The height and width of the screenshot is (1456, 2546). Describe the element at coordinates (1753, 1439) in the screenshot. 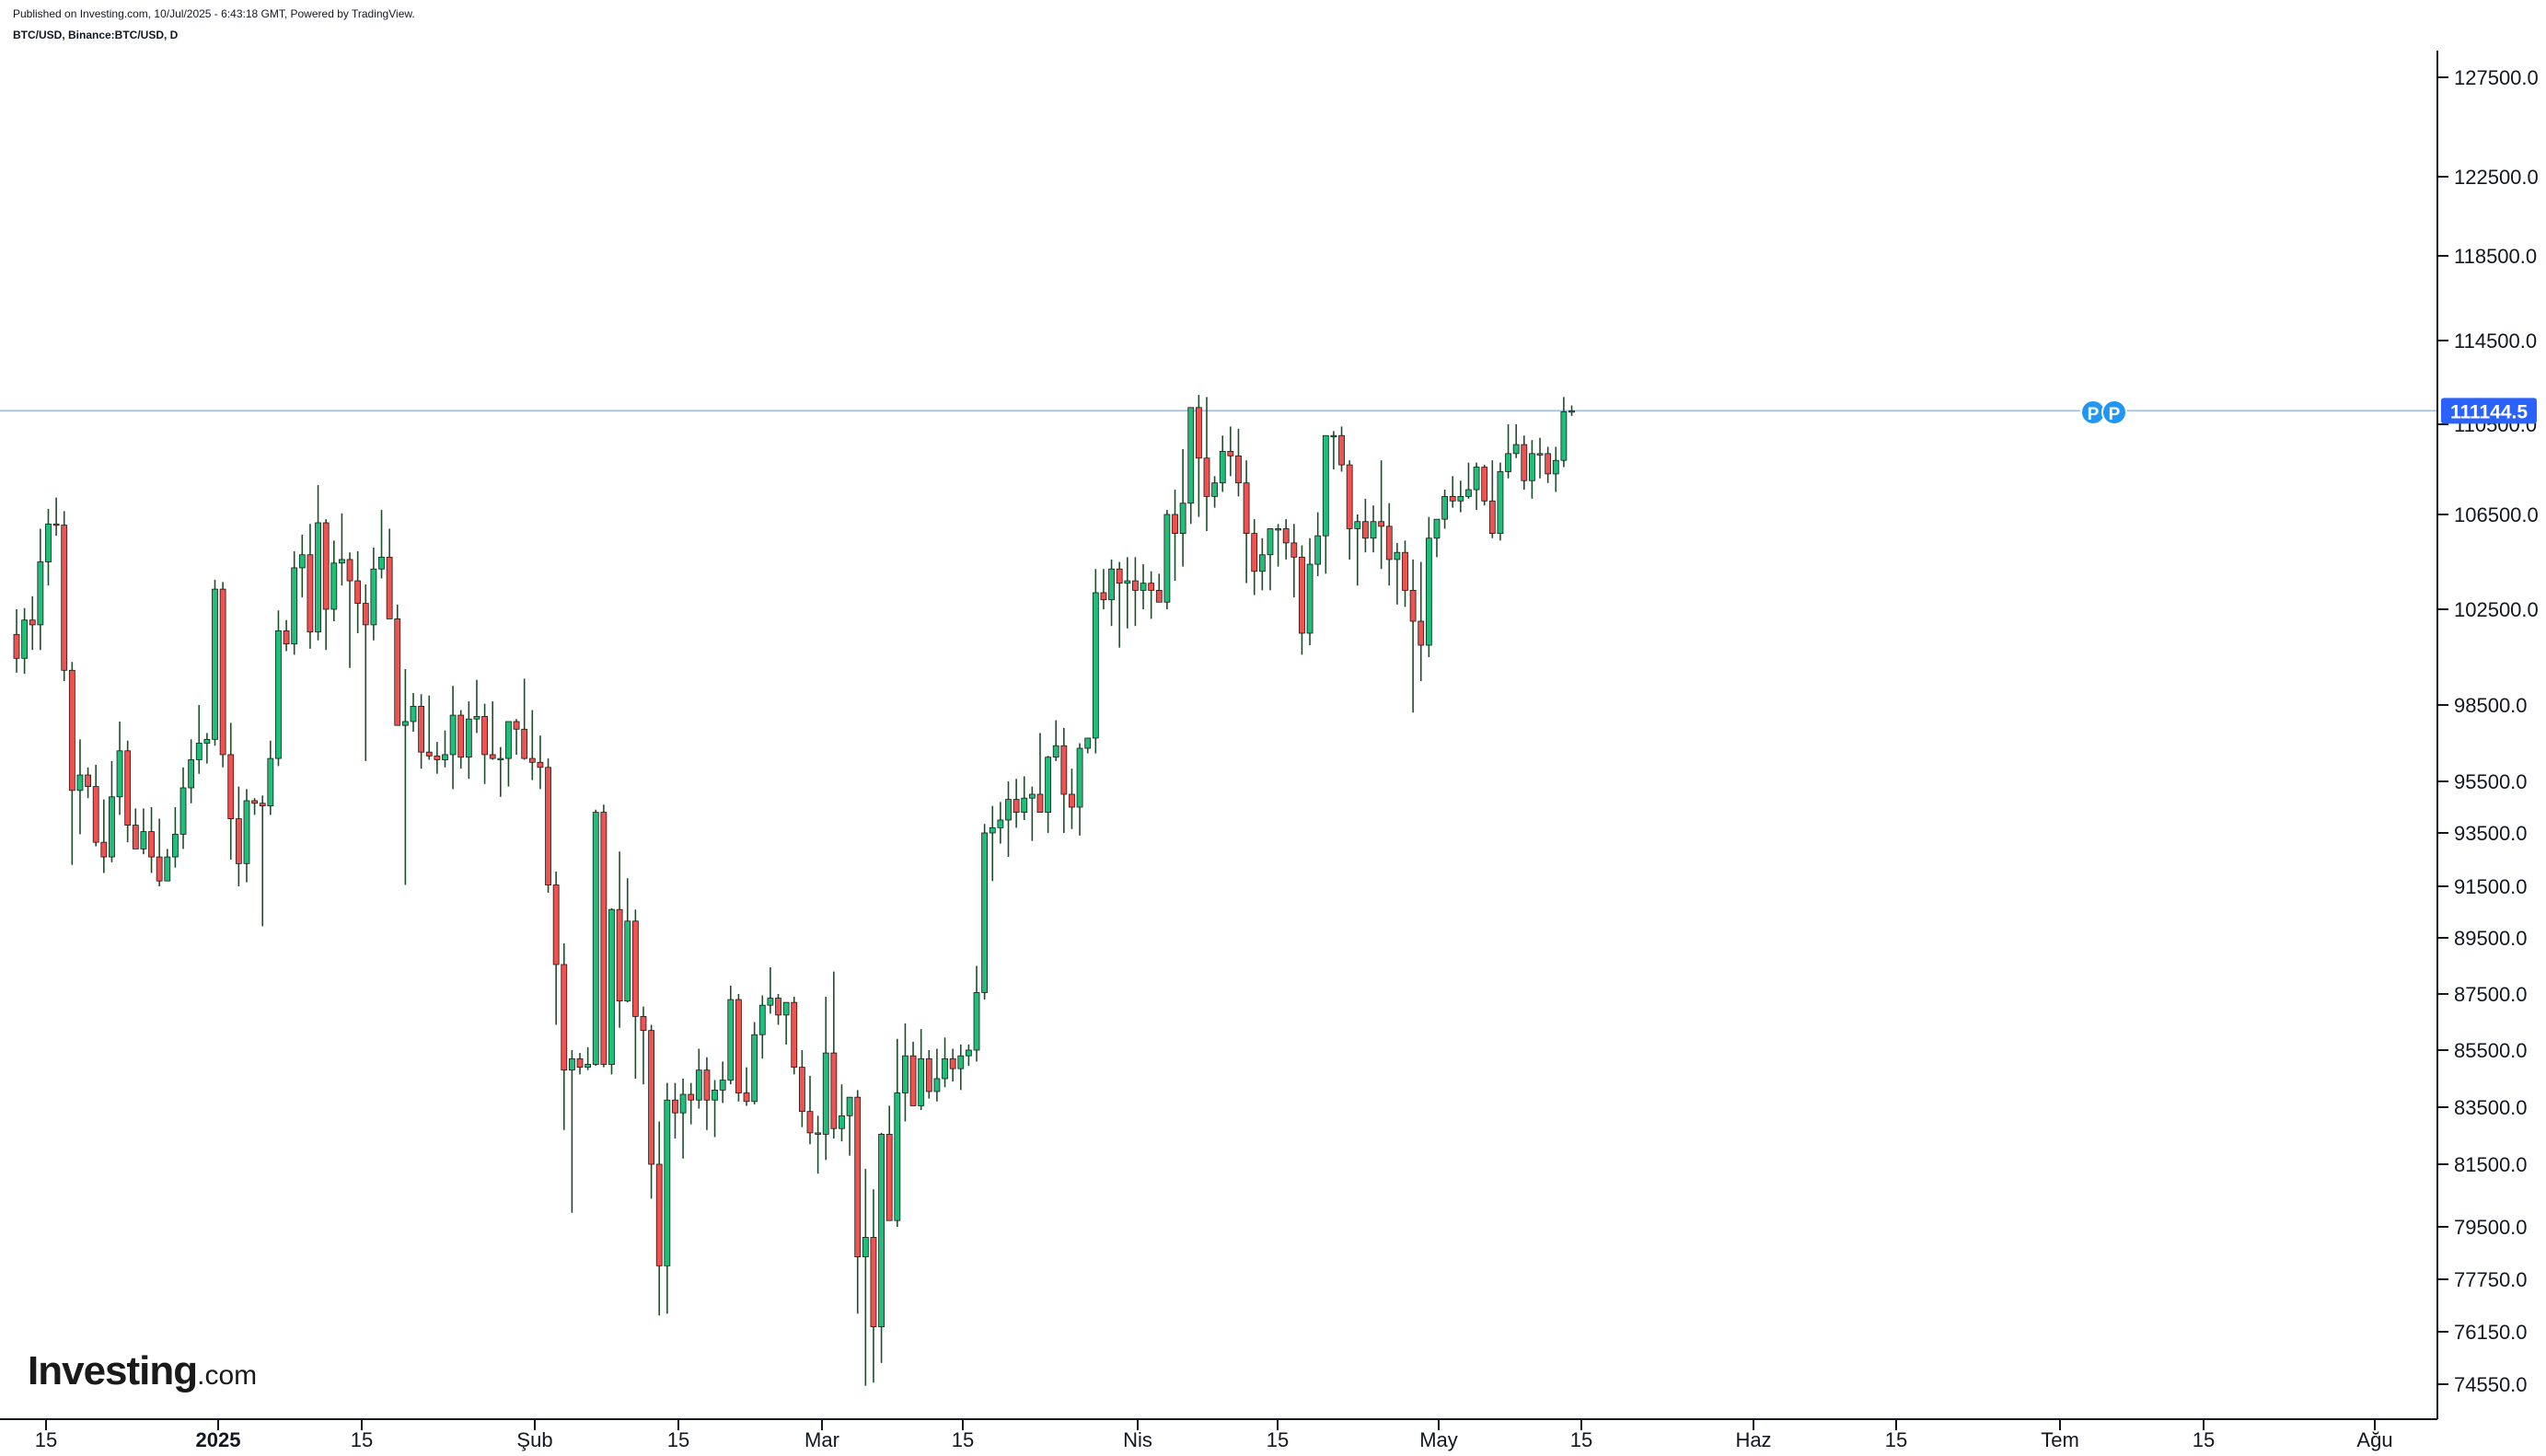

I see `x-tick-label: Haz` at that location.